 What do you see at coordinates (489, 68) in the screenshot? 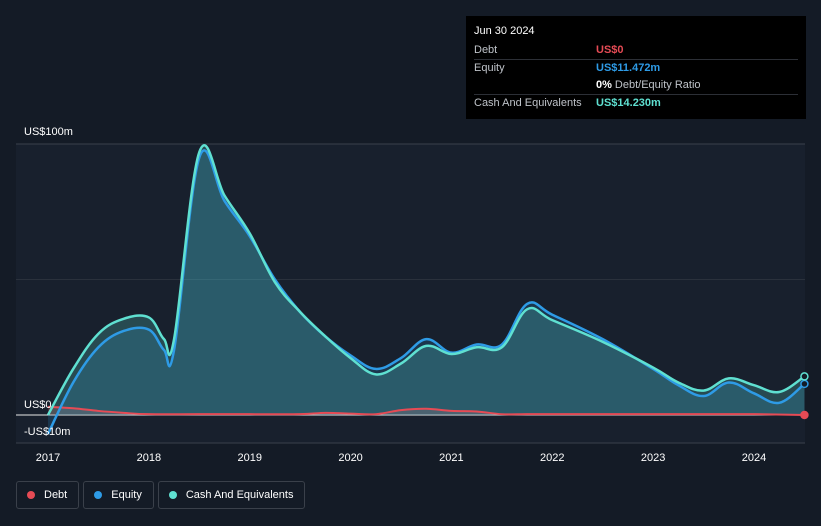
I see `tooltip-label: Equity` at bounding box center [489, 68].